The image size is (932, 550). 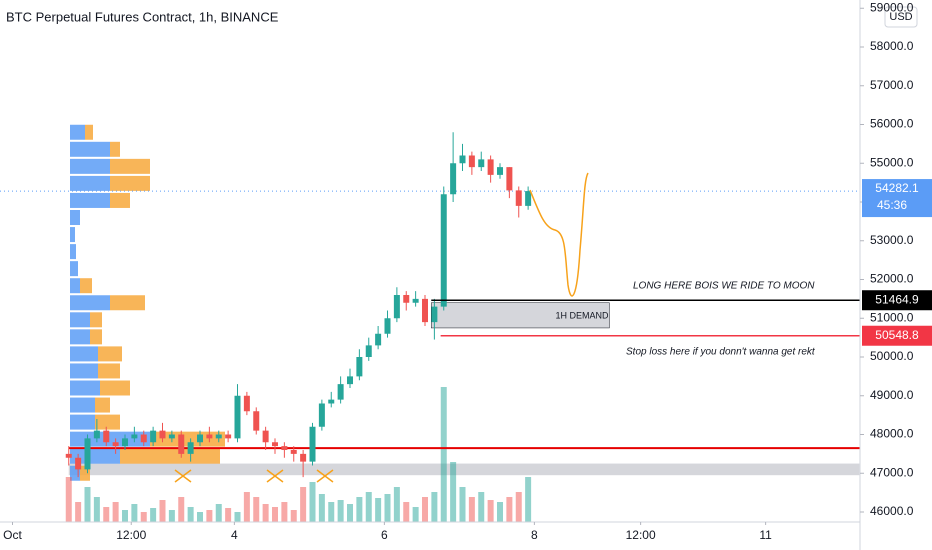 What do you see at coordinates (234, 535) in the screenshot?
I see `x-tick-label: 4` at bounding box center [234, 535].